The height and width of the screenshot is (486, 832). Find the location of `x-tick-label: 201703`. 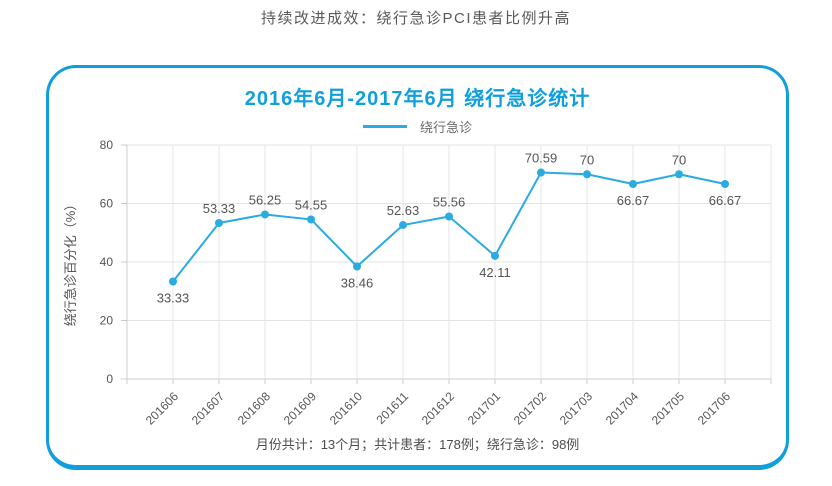

x-tick-label: 201703 is located at coordinates (576, 408).